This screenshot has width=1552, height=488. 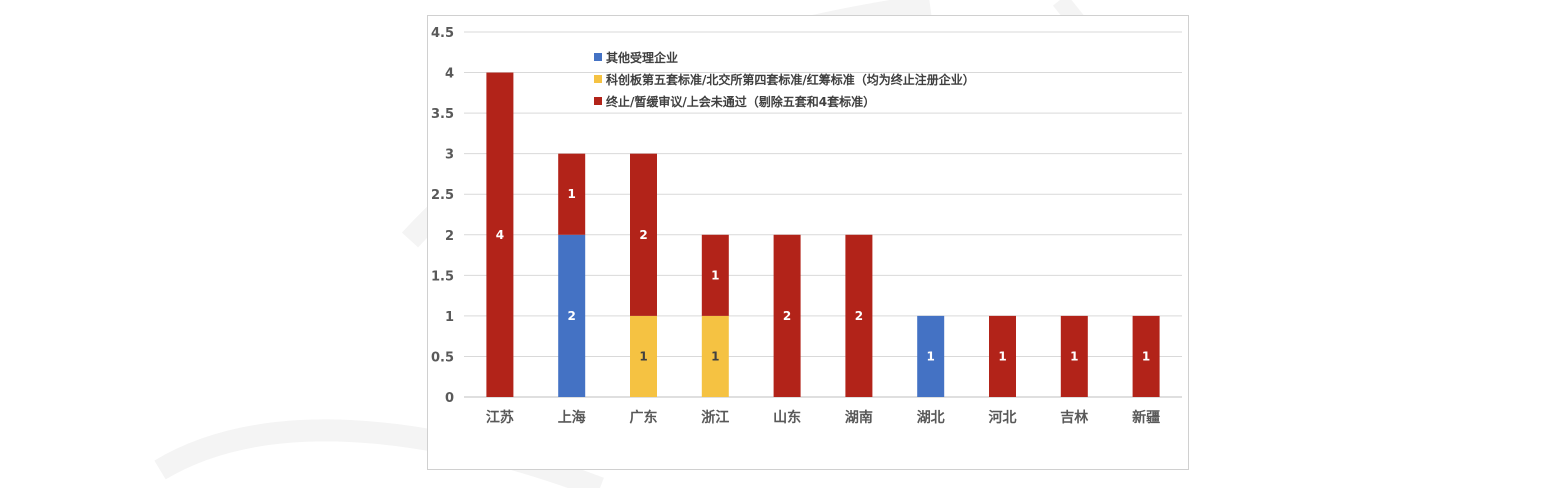 What do you see at coordinates (442, 357) in the screenshot?
I see `y-tick-label: 0.5` at bounding box center [442, 357].